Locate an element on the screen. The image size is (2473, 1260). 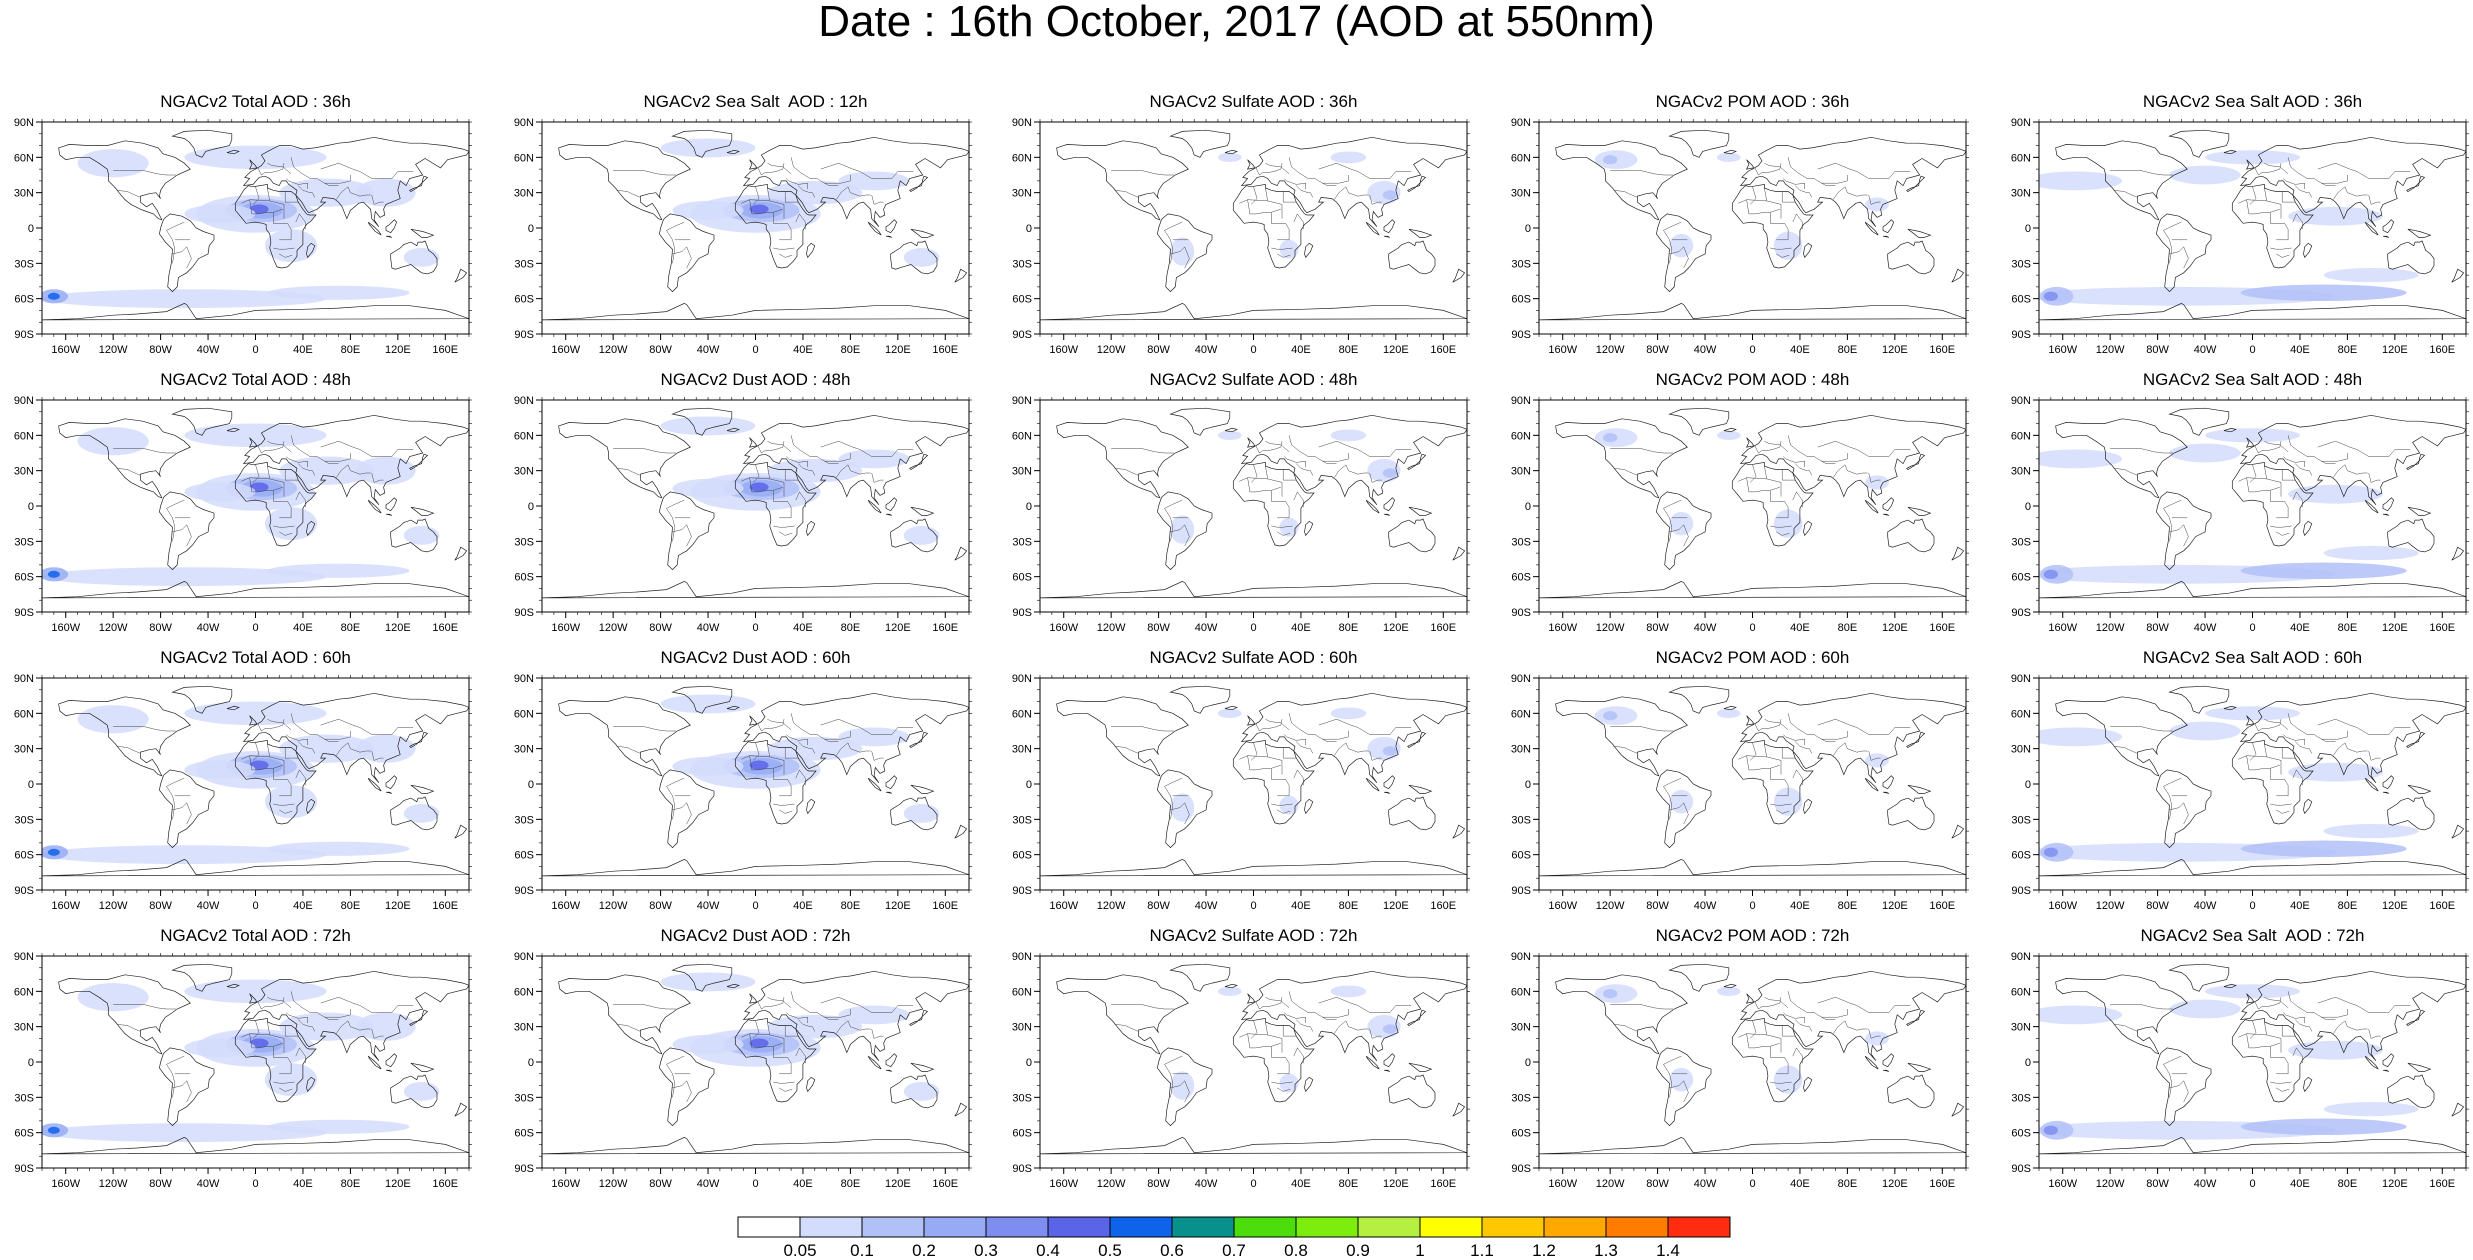
lon-tick-label: 80E is located at coordinates (851, 350).